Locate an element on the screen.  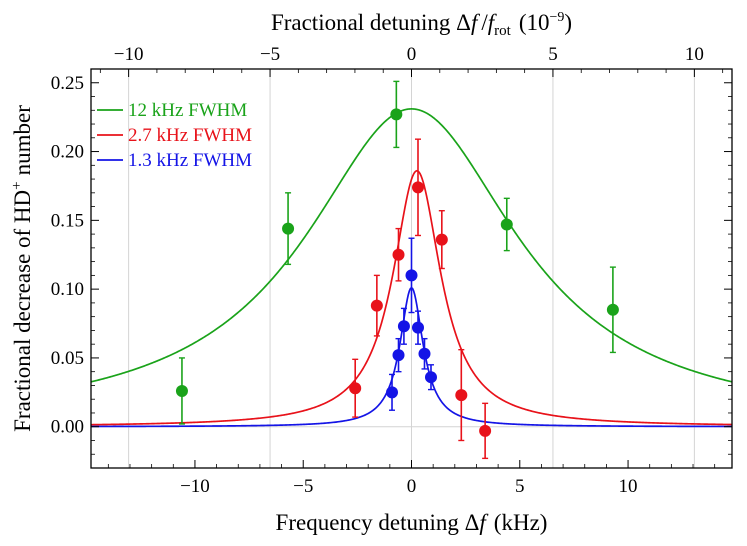
x-tick-label: −10 is located at coordinates (195, 486).